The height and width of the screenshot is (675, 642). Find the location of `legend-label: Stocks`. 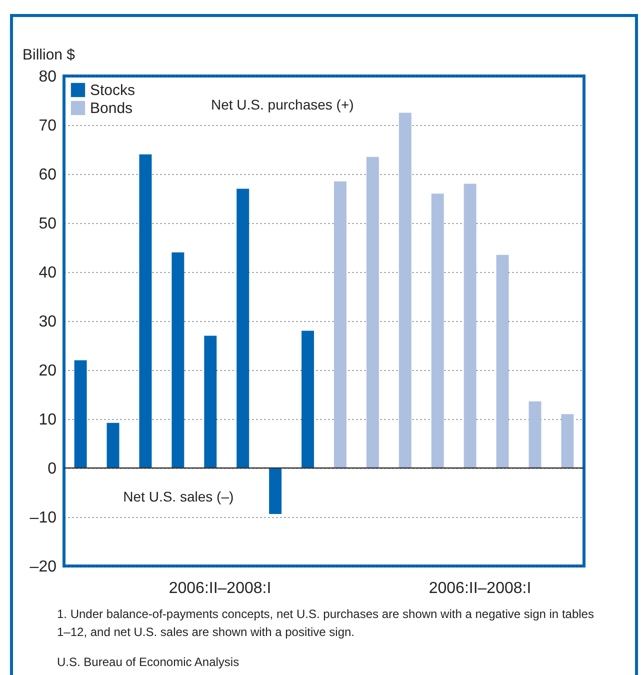

legend-label: Stocks is located at coordinates (113, 90).